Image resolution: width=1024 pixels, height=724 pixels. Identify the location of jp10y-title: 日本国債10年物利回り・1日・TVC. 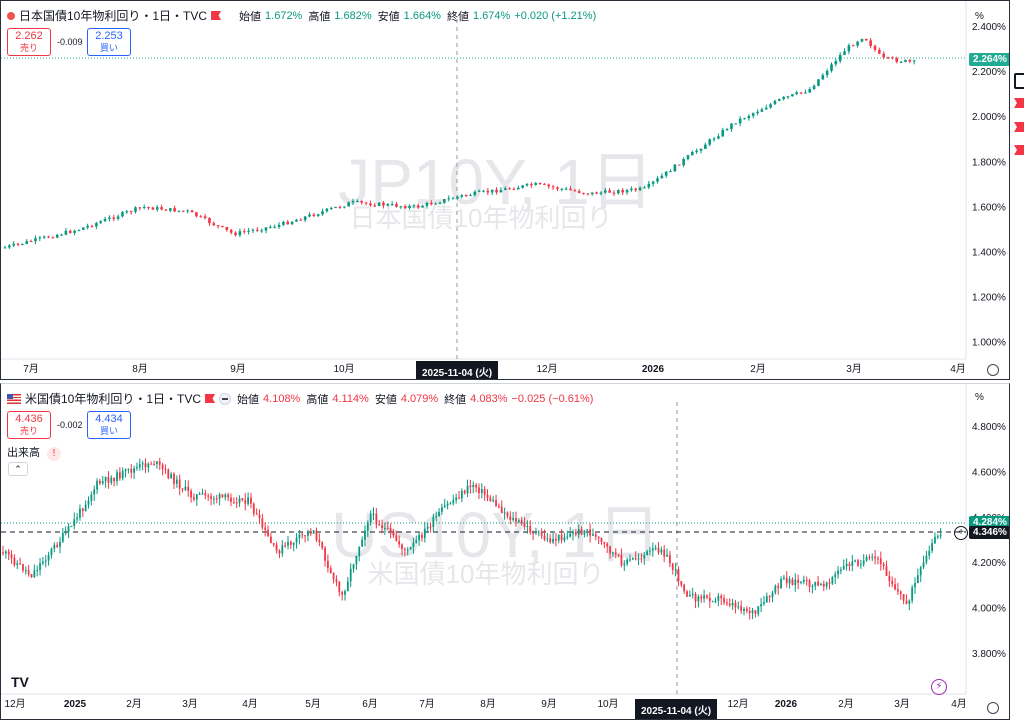
(113, 16).